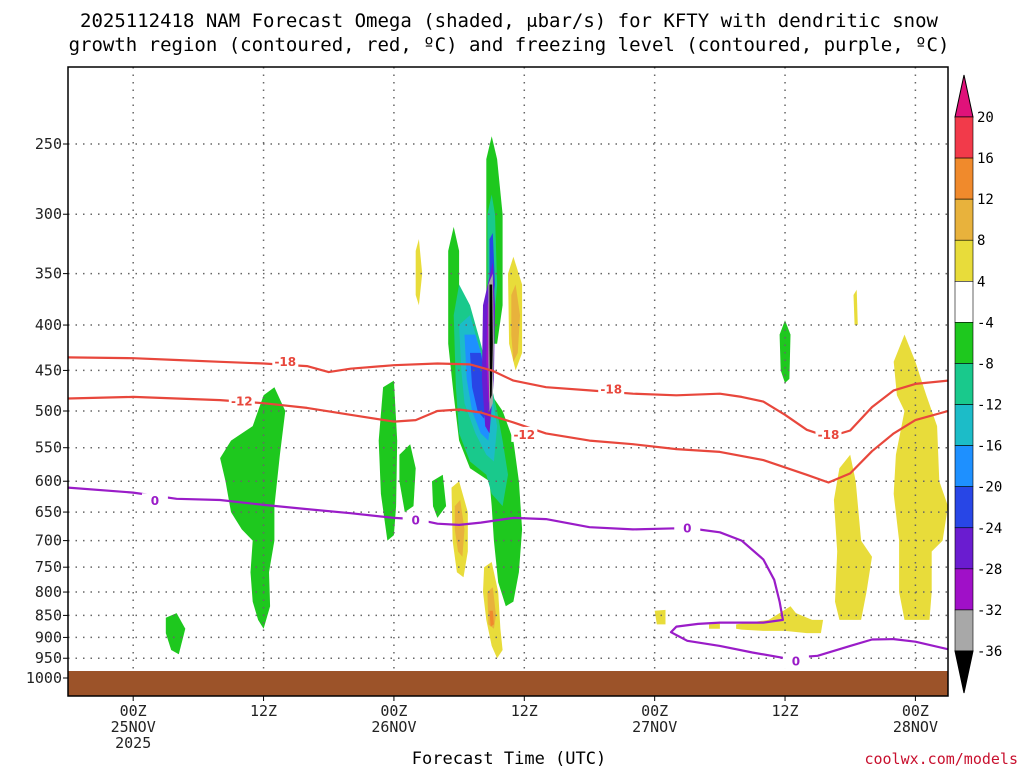  Describe the element at coordinates (654, 727) in the screenshot. I see `xtick-label-48-1: 27NOV` at that location.